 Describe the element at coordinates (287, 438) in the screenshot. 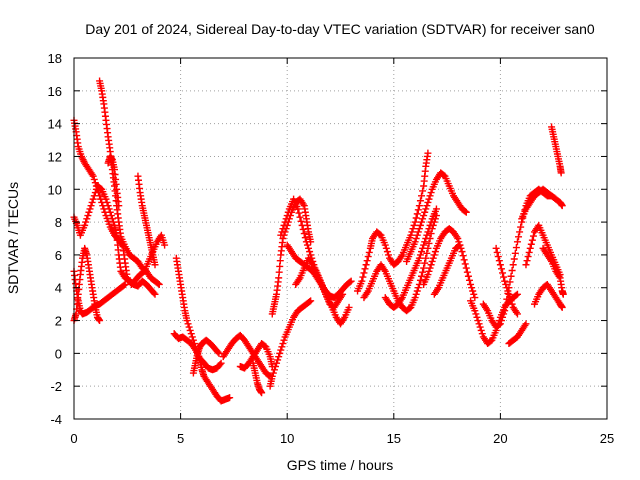

I see `x-tick-label: 10` at that location.